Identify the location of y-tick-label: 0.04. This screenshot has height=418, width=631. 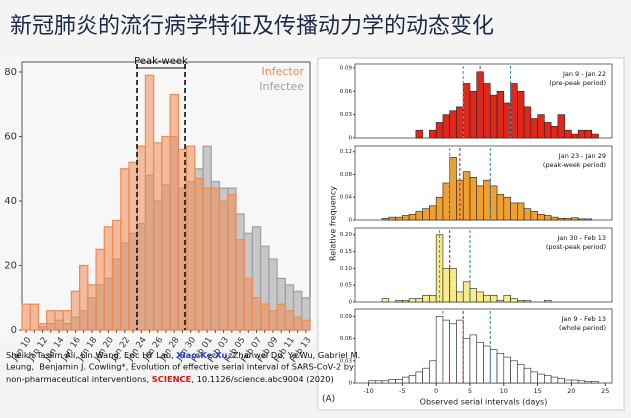
(346, 198).